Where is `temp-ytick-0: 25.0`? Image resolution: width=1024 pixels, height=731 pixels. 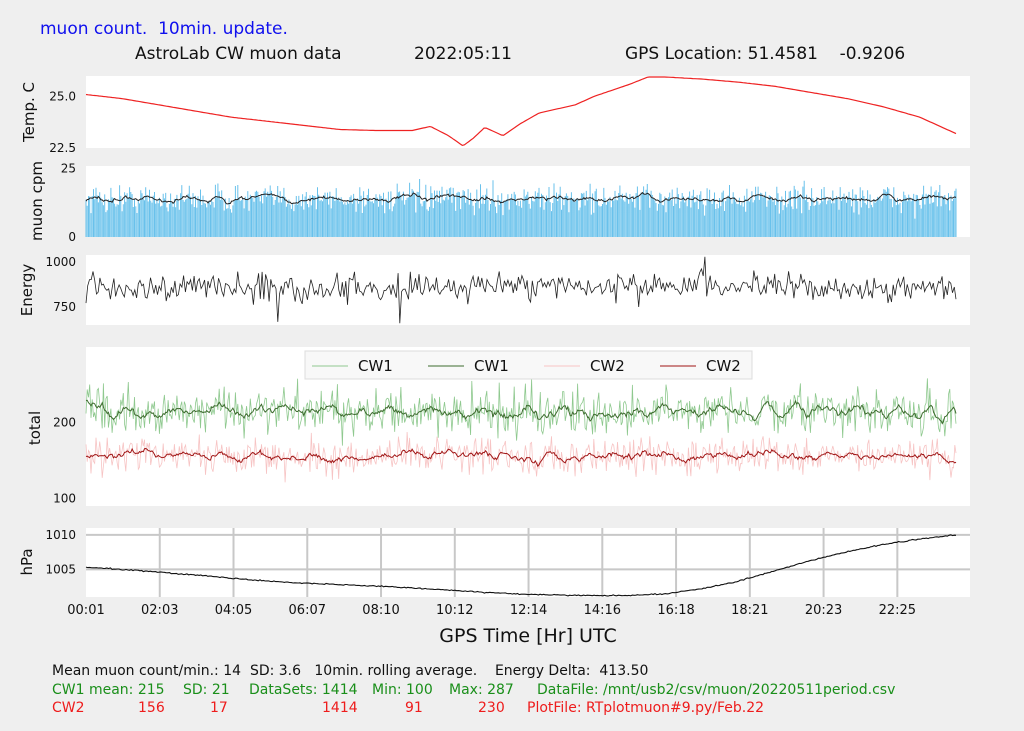 temp-ytick-0: 25.0 is located at coordinates (62, 97).